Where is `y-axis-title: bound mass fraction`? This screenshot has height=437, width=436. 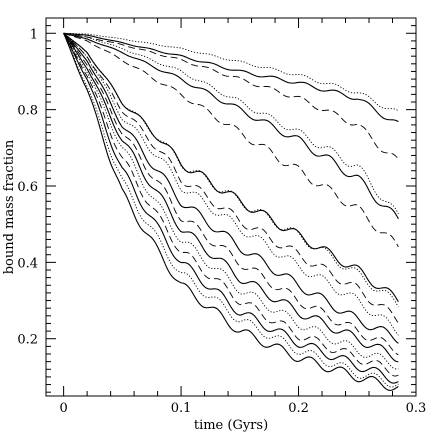
y-axis-title: bound mass fraction is located at coordinates (9, 206).